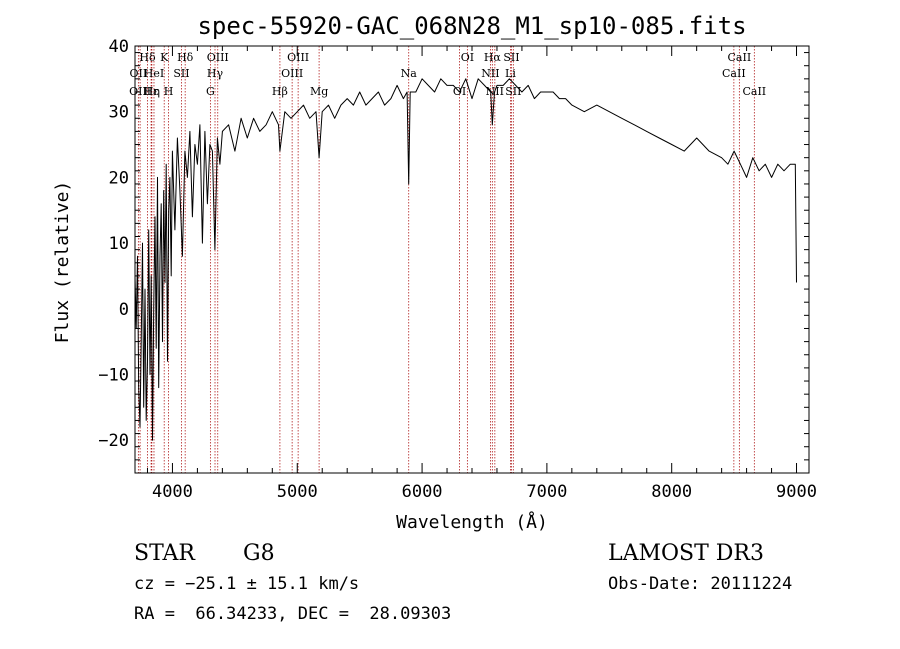  Describe the element at coordinates (247, 584) in the screenshot. I see `redshift-line: cz = −25.1 ± 15.1 km/s` at that location.